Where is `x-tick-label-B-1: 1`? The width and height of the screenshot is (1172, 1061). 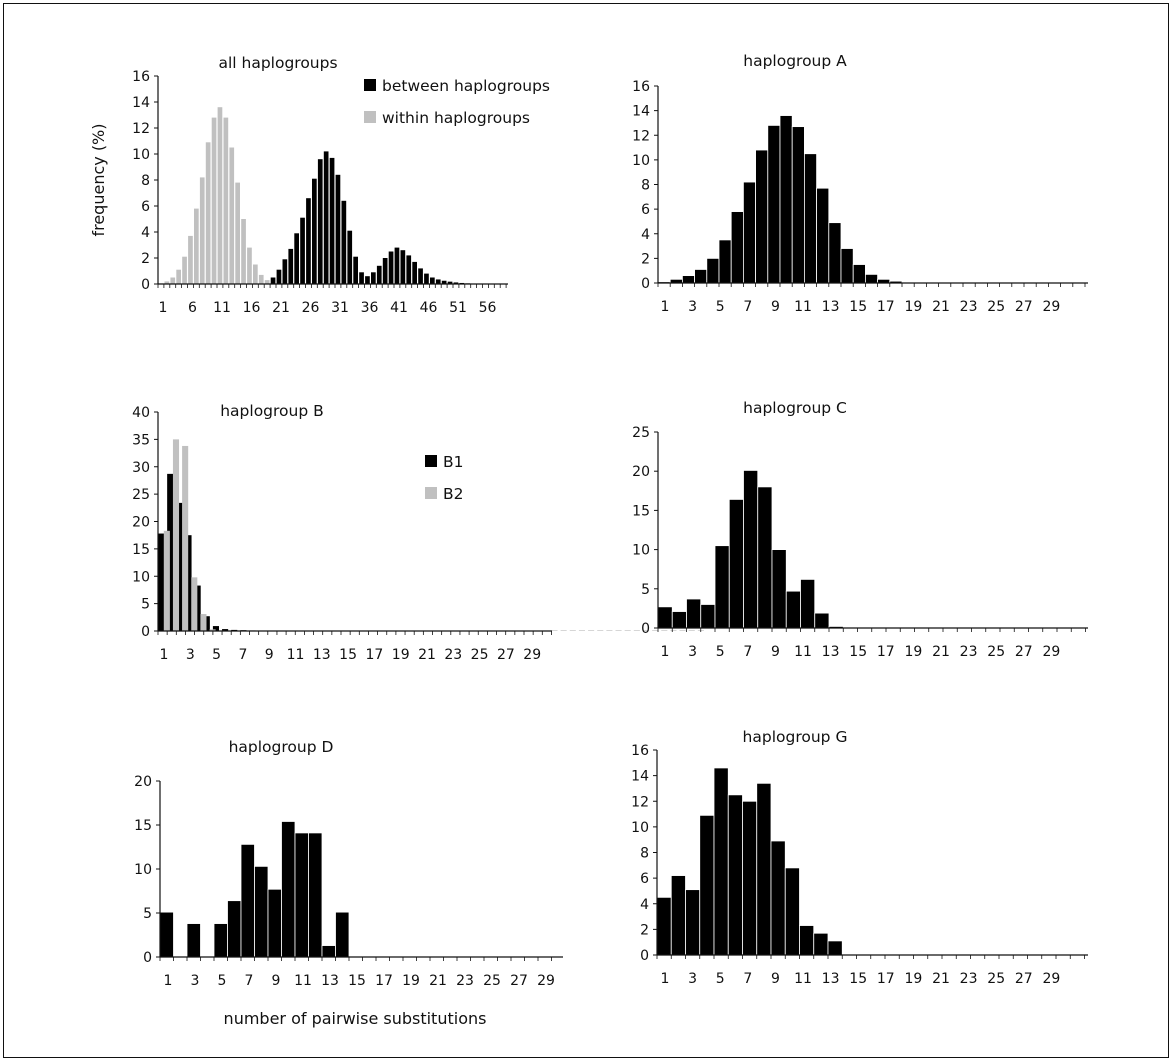 x-tick-label-B-1: 1 is located at coordinates (164, 655).